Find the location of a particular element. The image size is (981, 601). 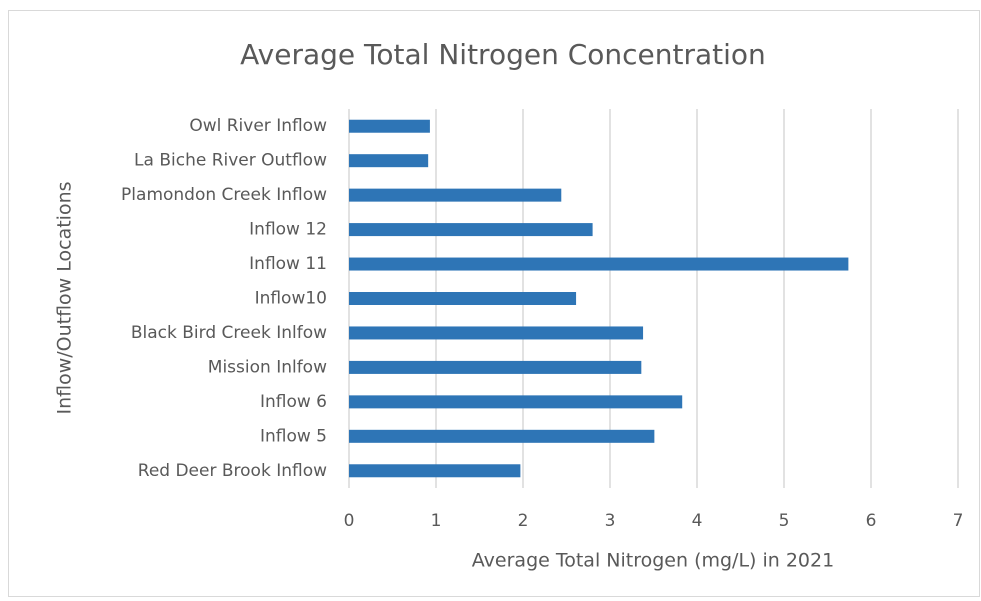

x-tick-label: 4 is located at coordinates (697, 521).